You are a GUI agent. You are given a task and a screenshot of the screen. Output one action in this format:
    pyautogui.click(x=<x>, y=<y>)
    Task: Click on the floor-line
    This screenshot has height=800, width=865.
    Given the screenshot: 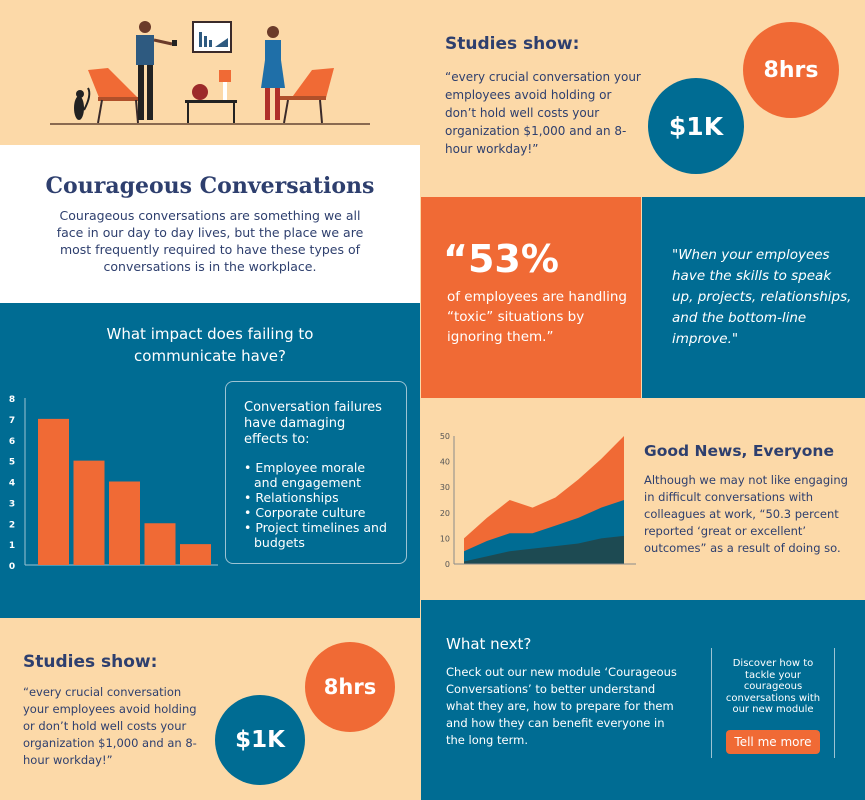 What is the action you would take?
    pyautogui.click(x=210, y=124)
    